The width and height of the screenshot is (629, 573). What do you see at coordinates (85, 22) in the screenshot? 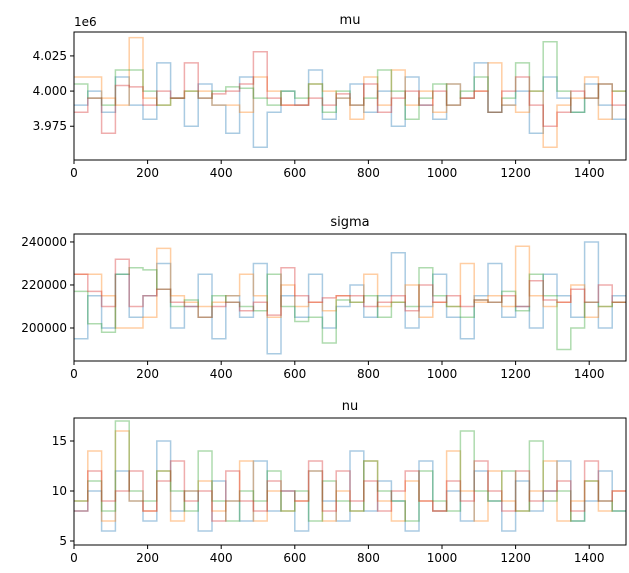
I see `y-offset-label: 1e6` at bounding box center [85, 22].